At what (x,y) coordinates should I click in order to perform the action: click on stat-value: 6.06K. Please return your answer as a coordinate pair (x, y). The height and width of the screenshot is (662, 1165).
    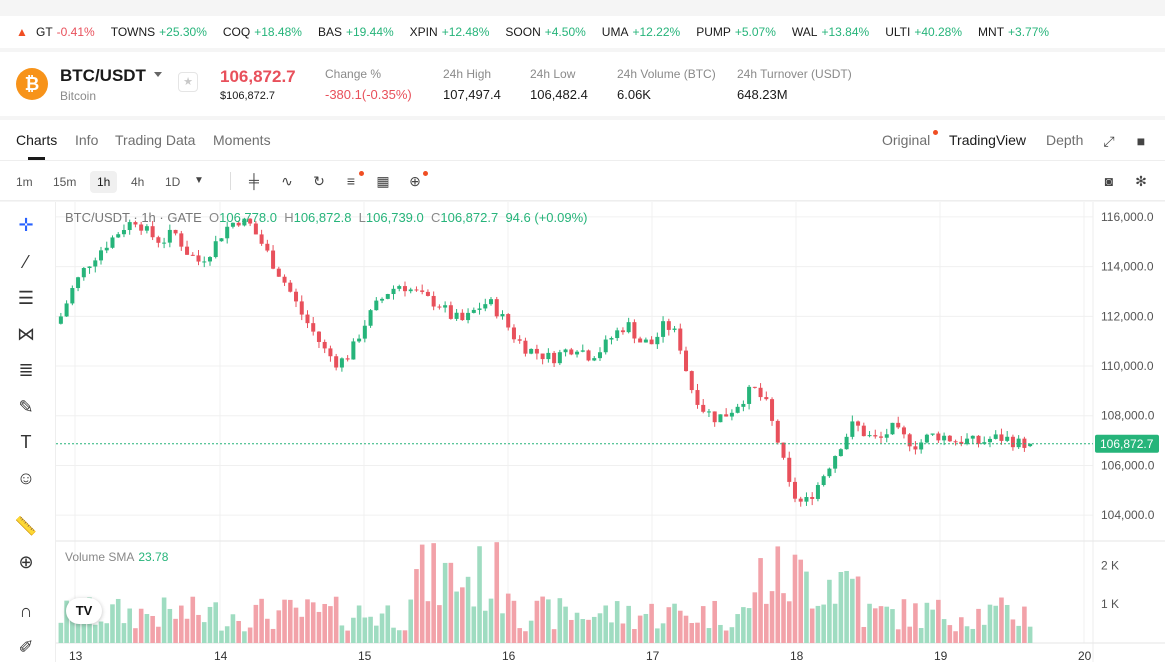
    Looking at the image, I should click on (634, 94).